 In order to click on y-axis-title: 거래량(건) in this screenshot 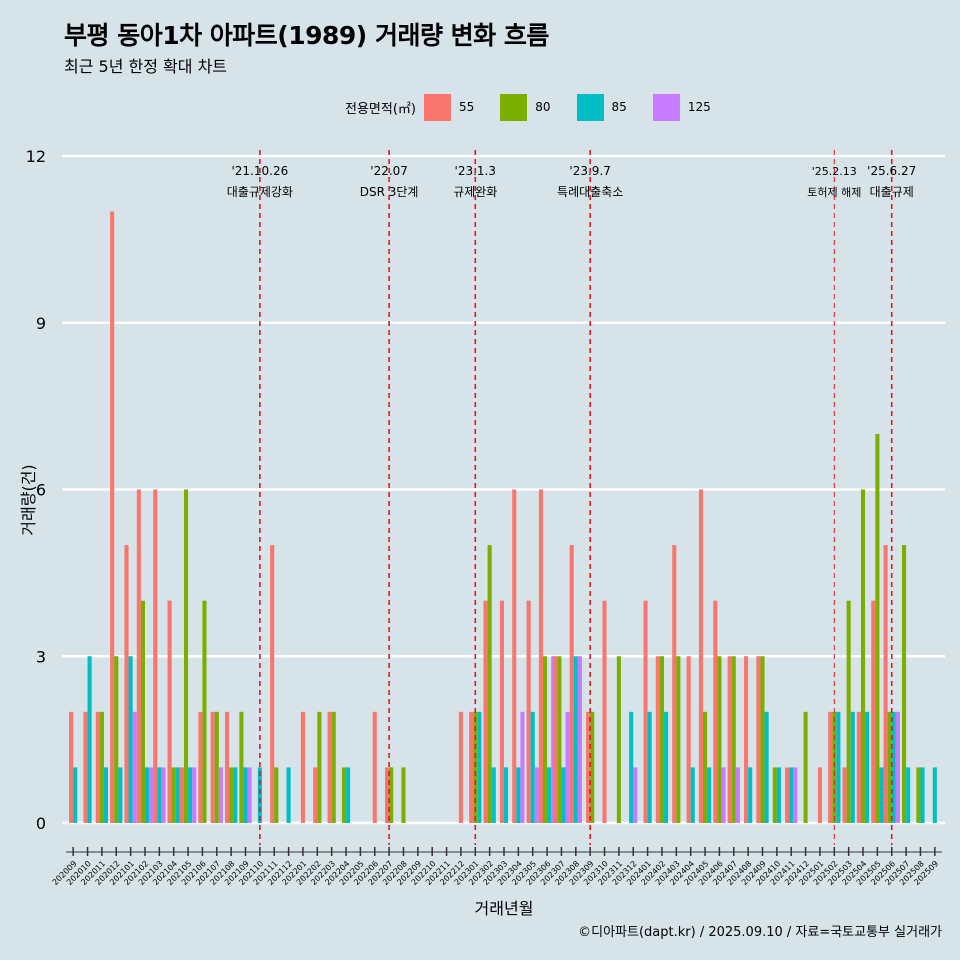, I will do `click(28, 499)`.